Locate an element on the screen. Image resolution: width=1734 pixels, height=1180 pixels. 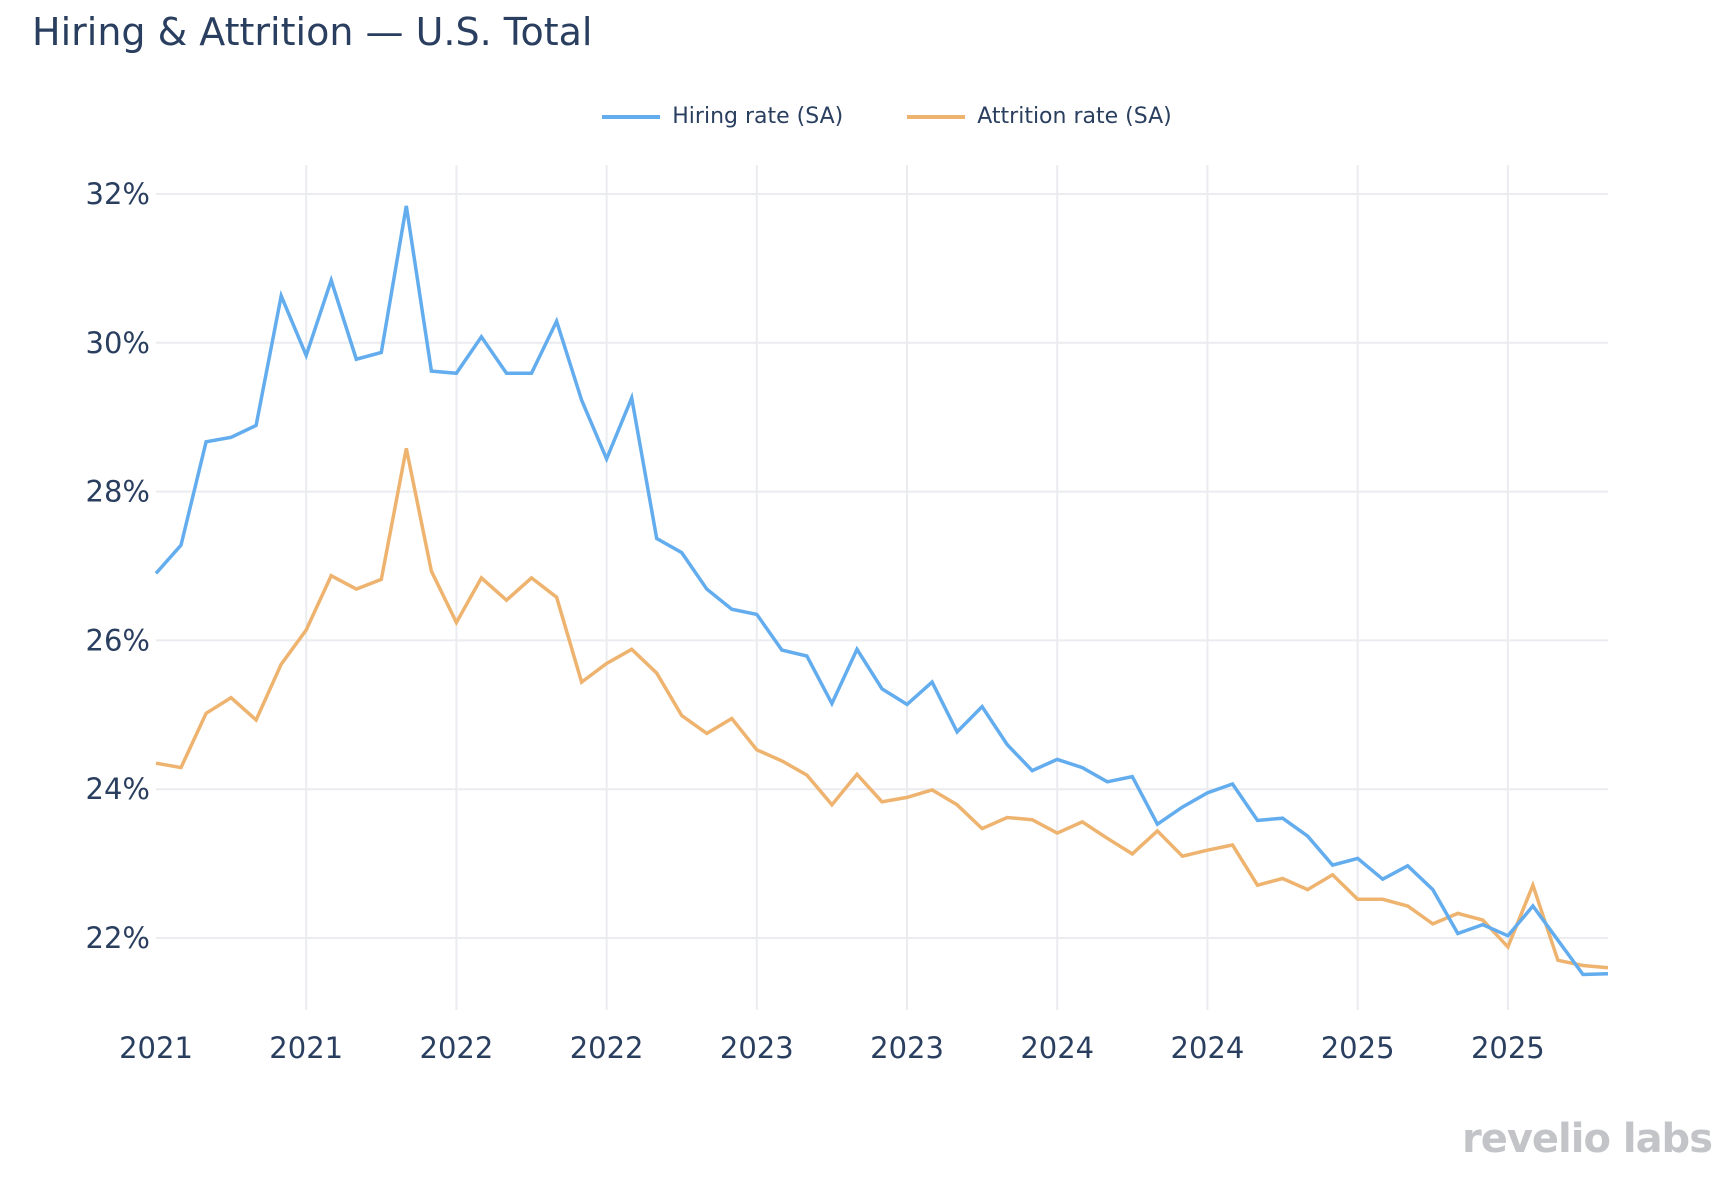
legend-swatch-hiring is located at coordinates (631, 116).